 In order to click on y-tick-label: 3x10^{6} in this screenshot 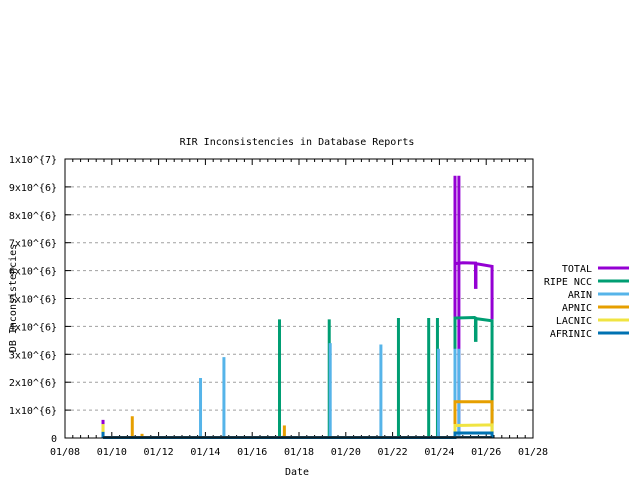, I will do `click(33, 355)`.